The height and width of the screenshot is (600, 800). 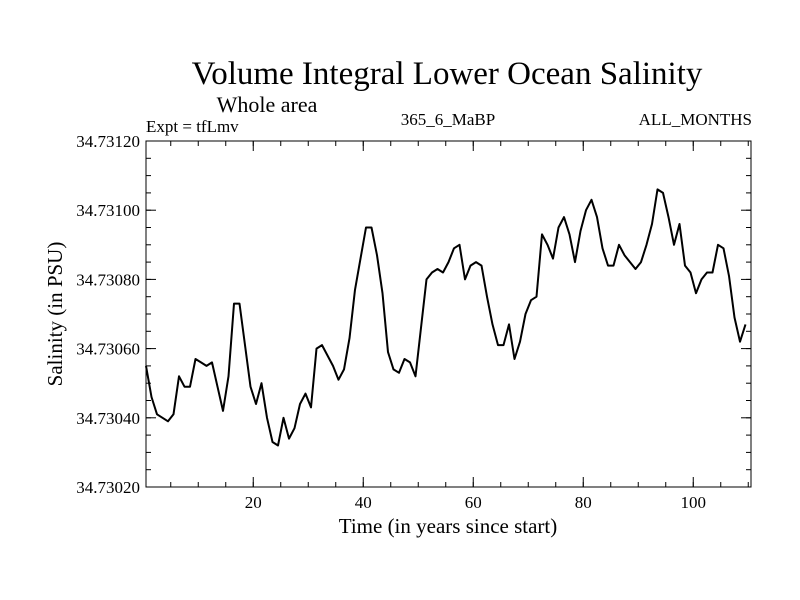 What do you see at coordinates (108, 279) in the screenshot?
I see `y-tick-label: 34.73080` at bounding box center [108, 279].